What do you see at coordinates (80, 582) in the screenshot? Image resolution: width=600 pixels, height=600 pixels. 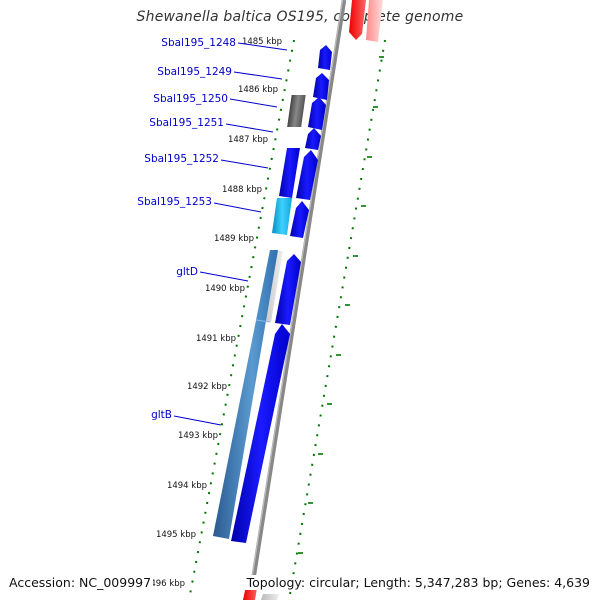 I see `accession-text: Accession: NC_009997` at bounding box center [80, 582].